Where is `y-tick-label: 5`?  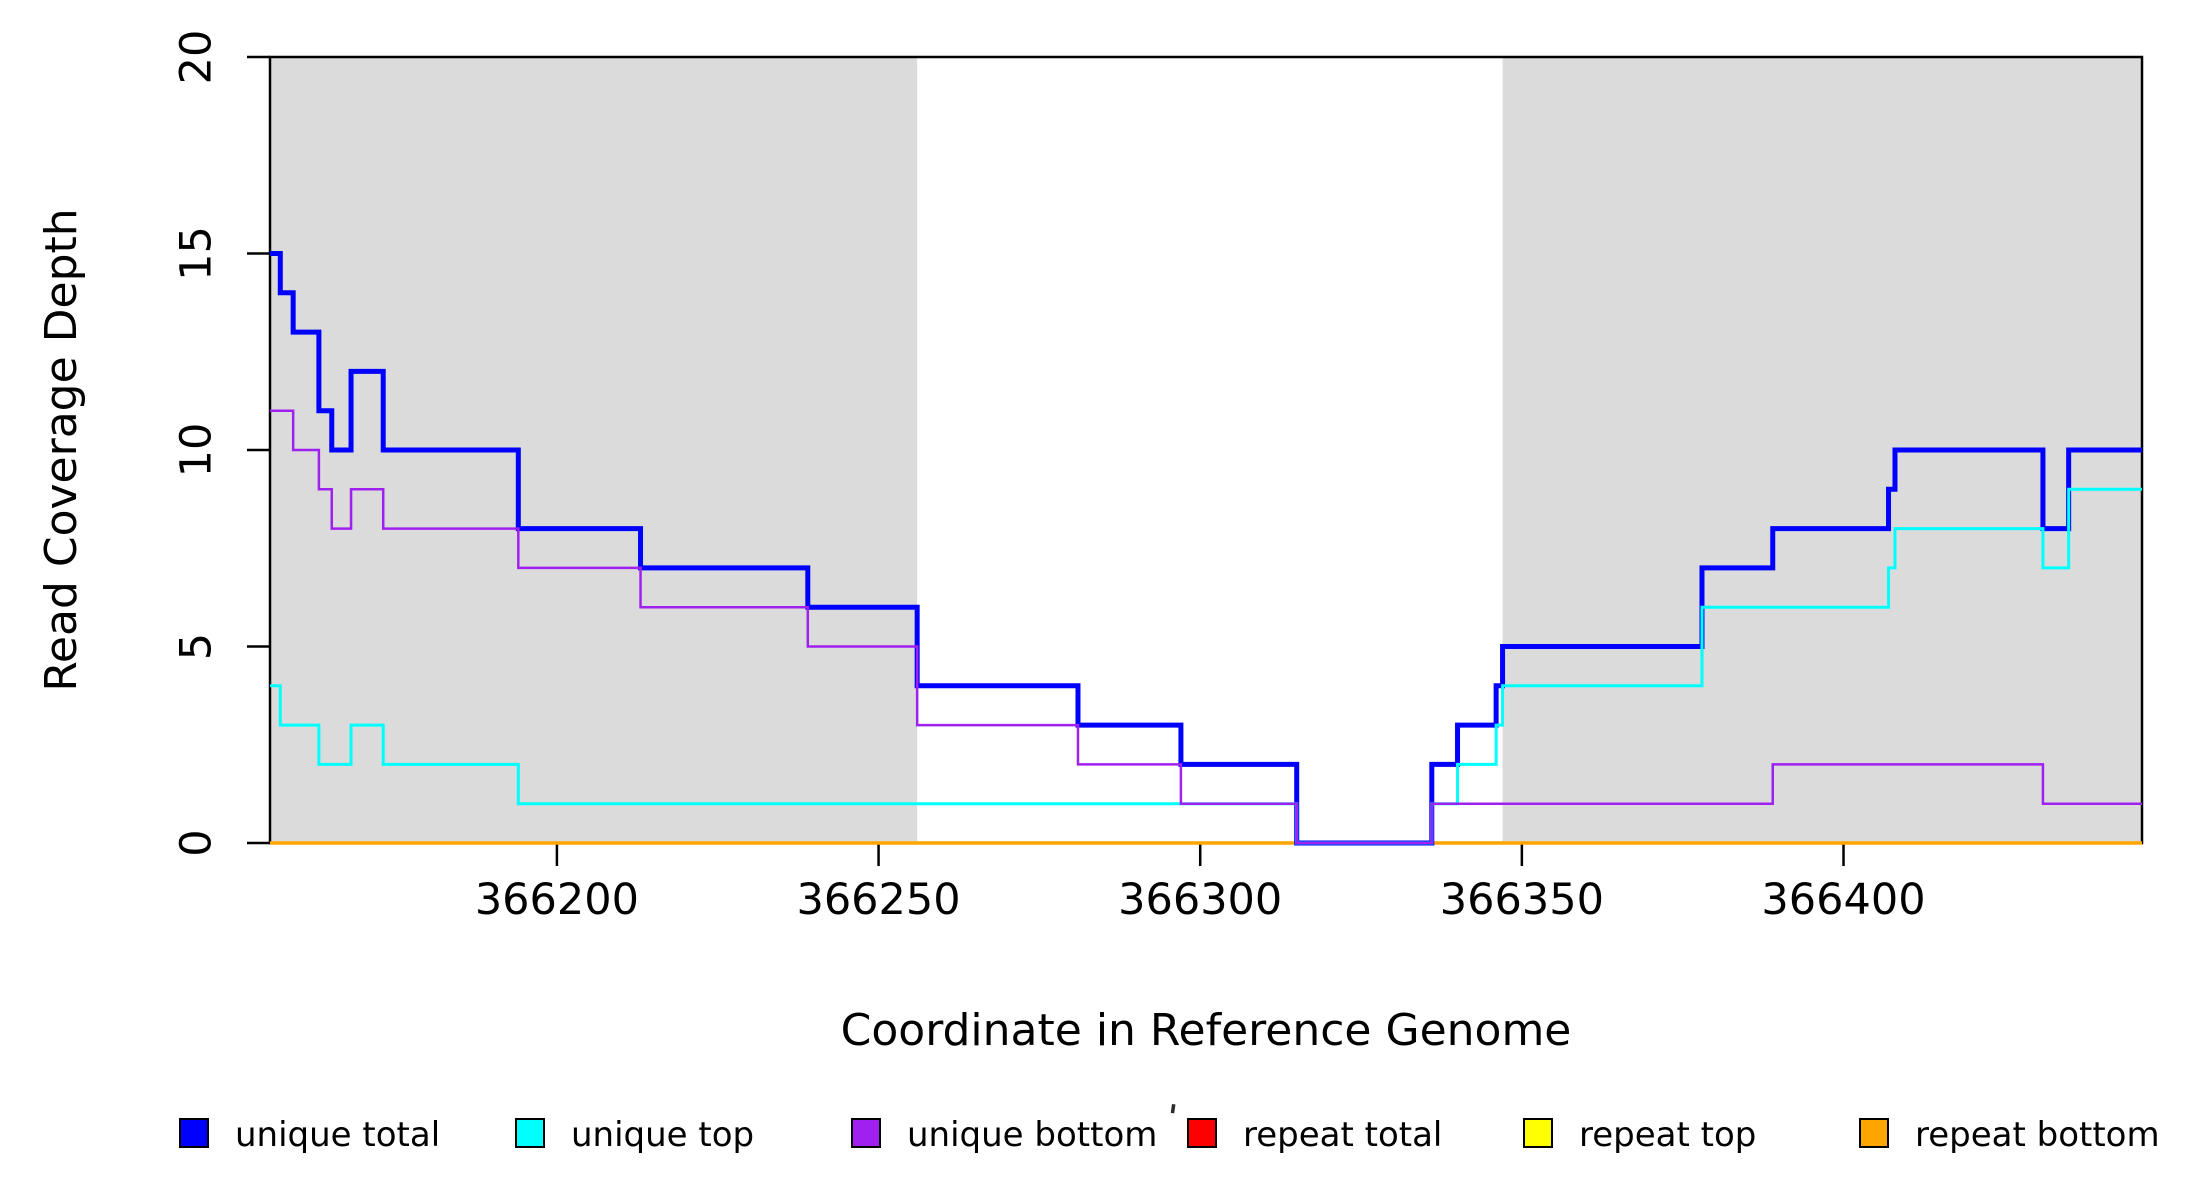
y-tick-label: 5 is located at coordinates (197, 646).